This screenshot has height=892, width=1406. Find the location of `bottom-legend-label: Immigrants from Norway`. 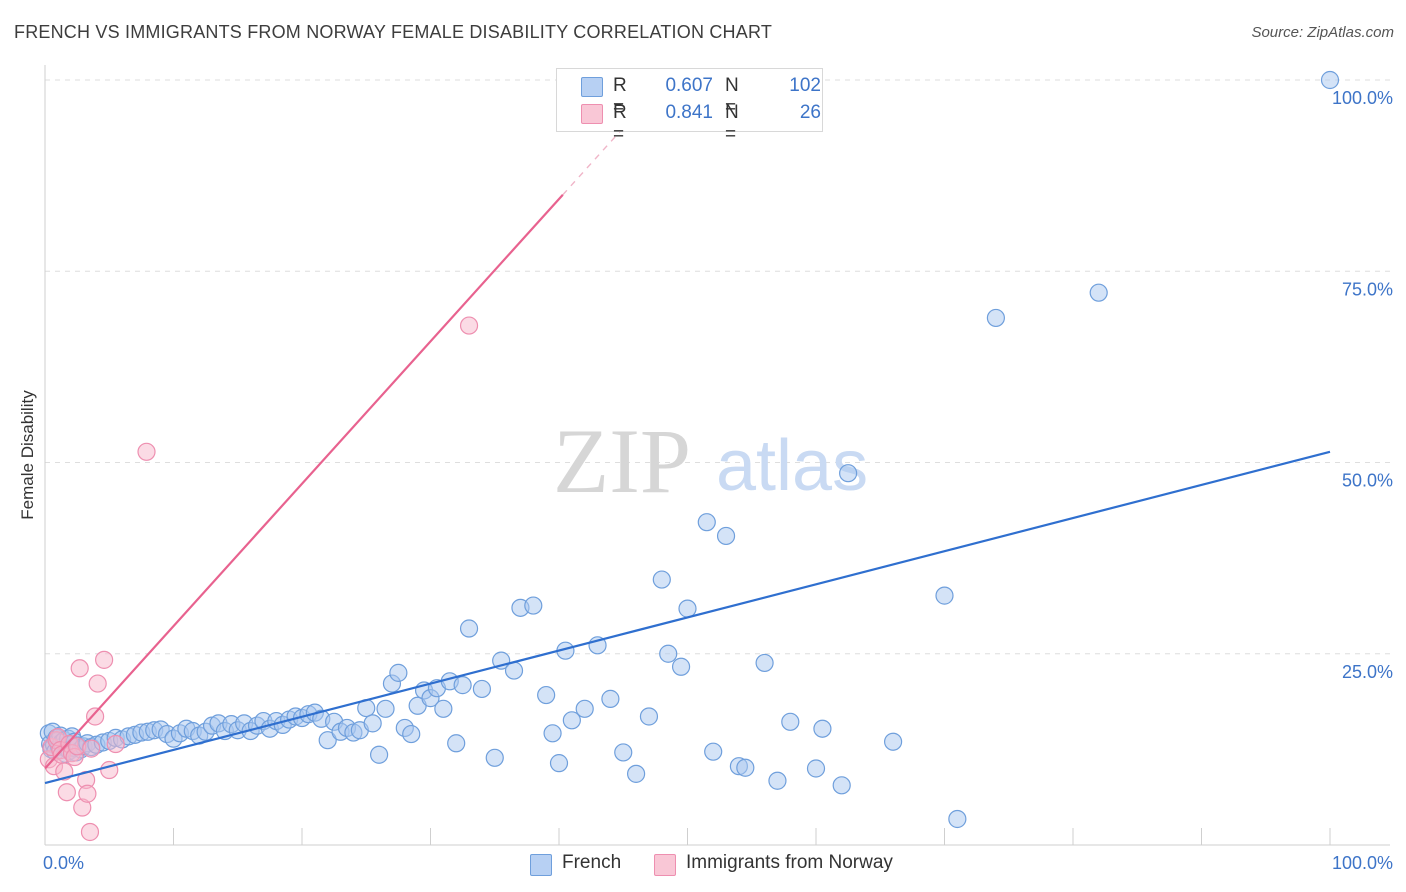

bottom-legend-label: Immigrants from Norway is located at coordinates (789, 862).